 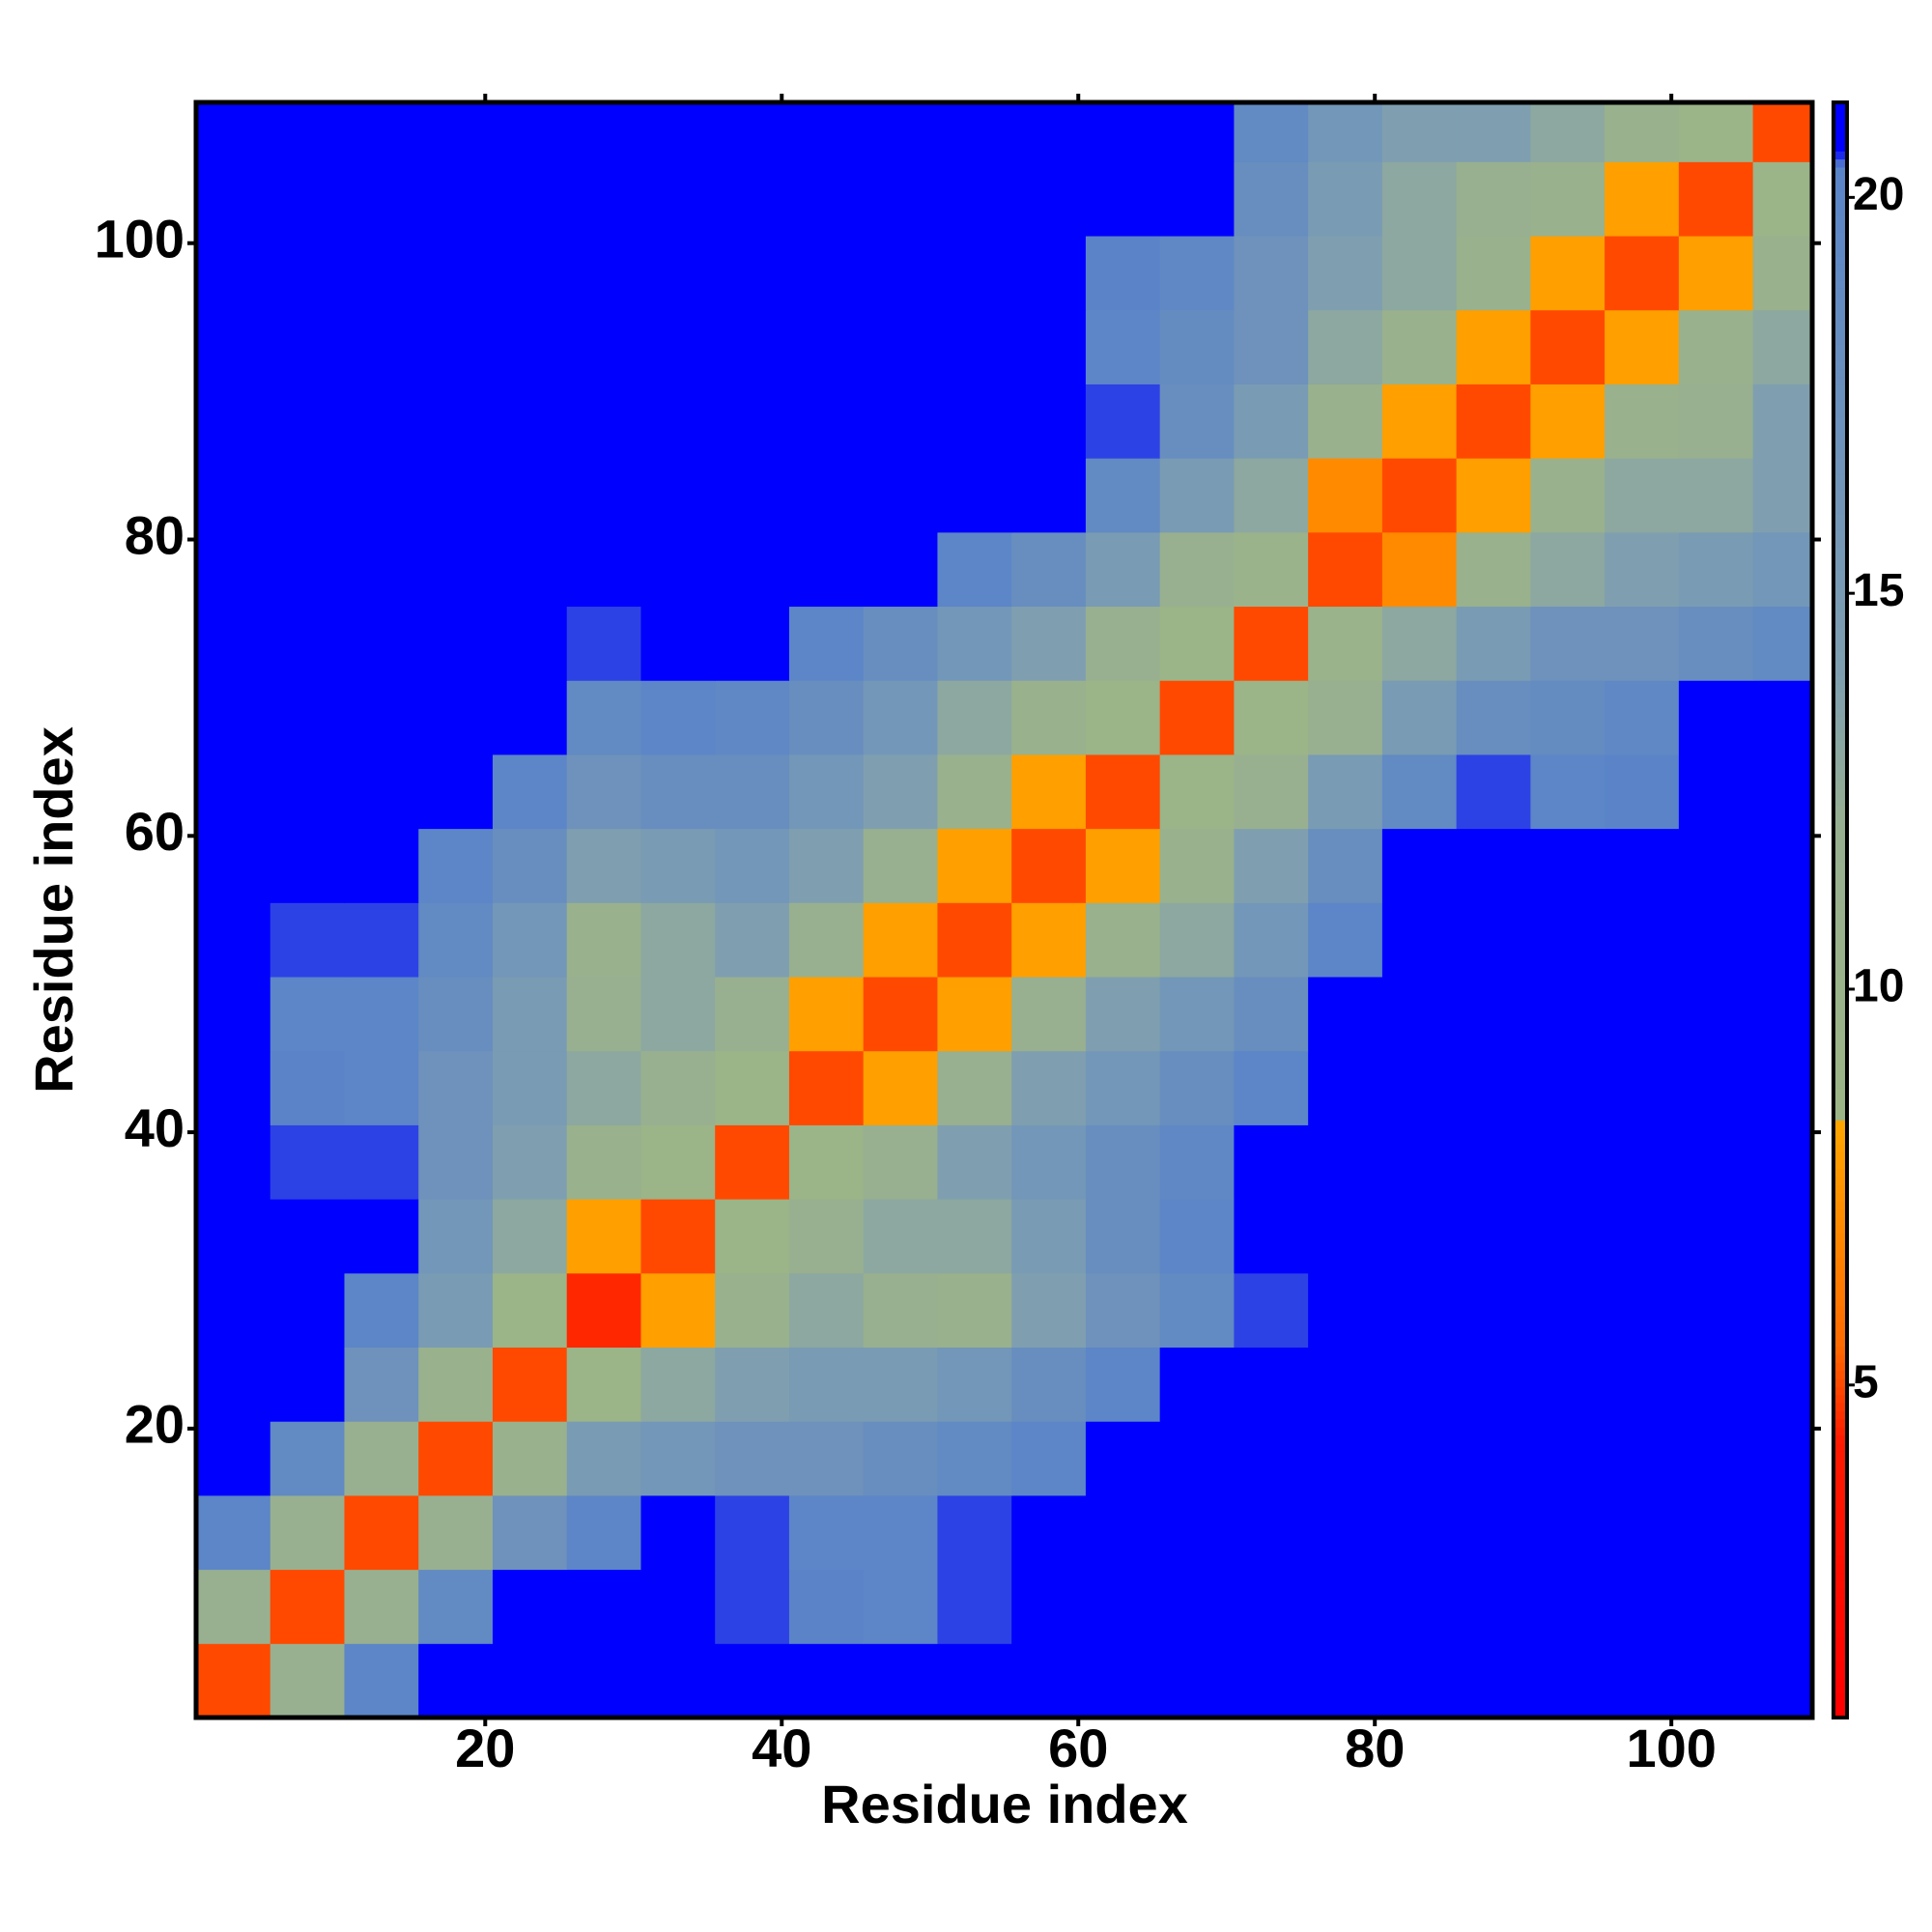 What do you see at coordinates (1840, 909) in the screenshot?
I see `colorbar-frame` at bounding box center [1840, 909].